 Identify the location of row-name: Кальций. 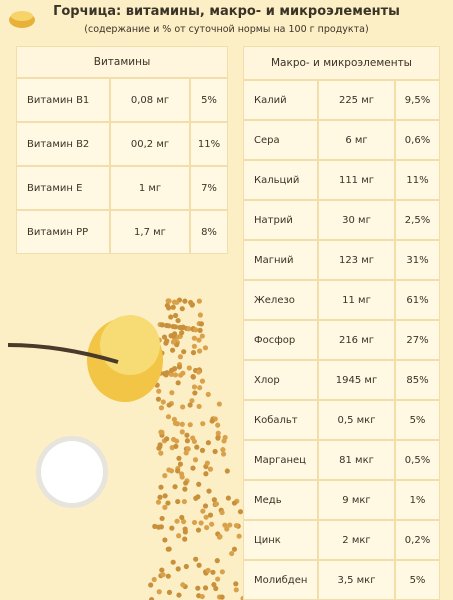
(280, 180).